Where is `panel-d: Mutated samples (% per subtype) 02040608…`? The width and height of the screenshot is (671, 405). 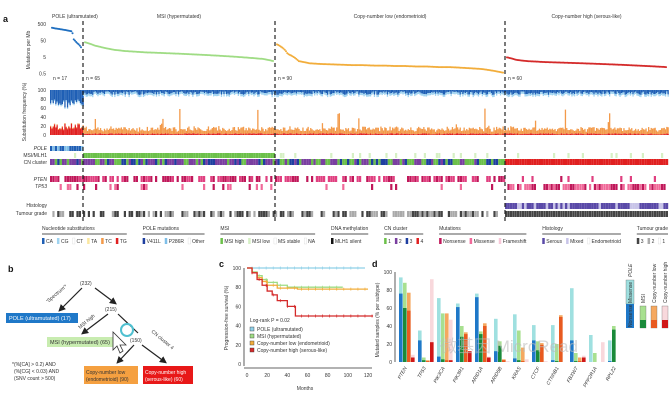
panel-d: Mutated samples (% per subtype) 02040608… is located at coordinates (522, 325).